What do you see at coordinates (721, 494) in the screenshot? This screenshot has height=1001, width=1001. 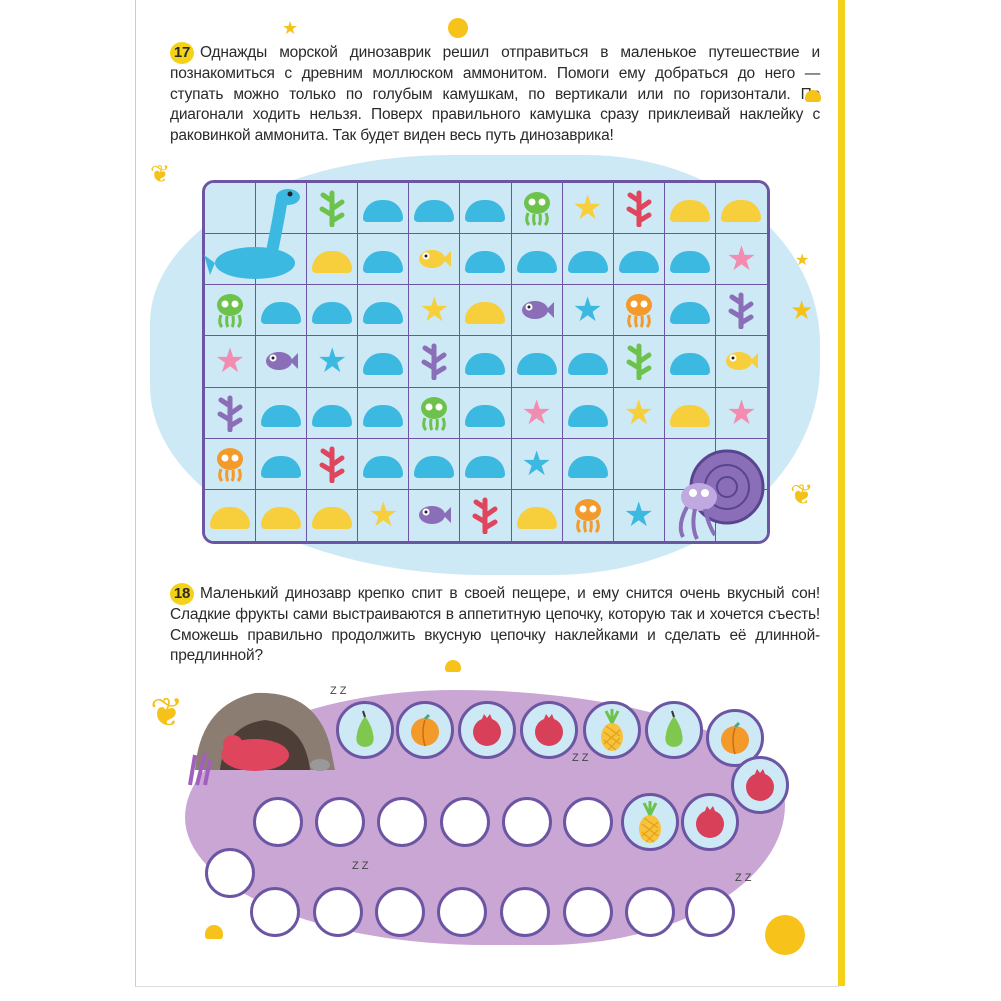 I see `ammonite-illustration` at bounding box center [721, 494].